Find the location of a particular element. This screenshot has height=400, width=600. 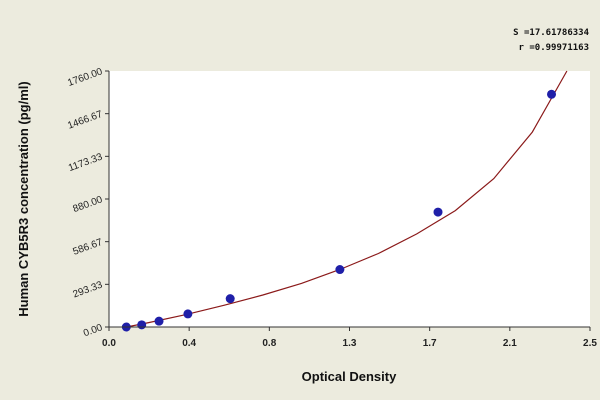

x-tick-label: 0.0 is located at coordinates (109, 343).